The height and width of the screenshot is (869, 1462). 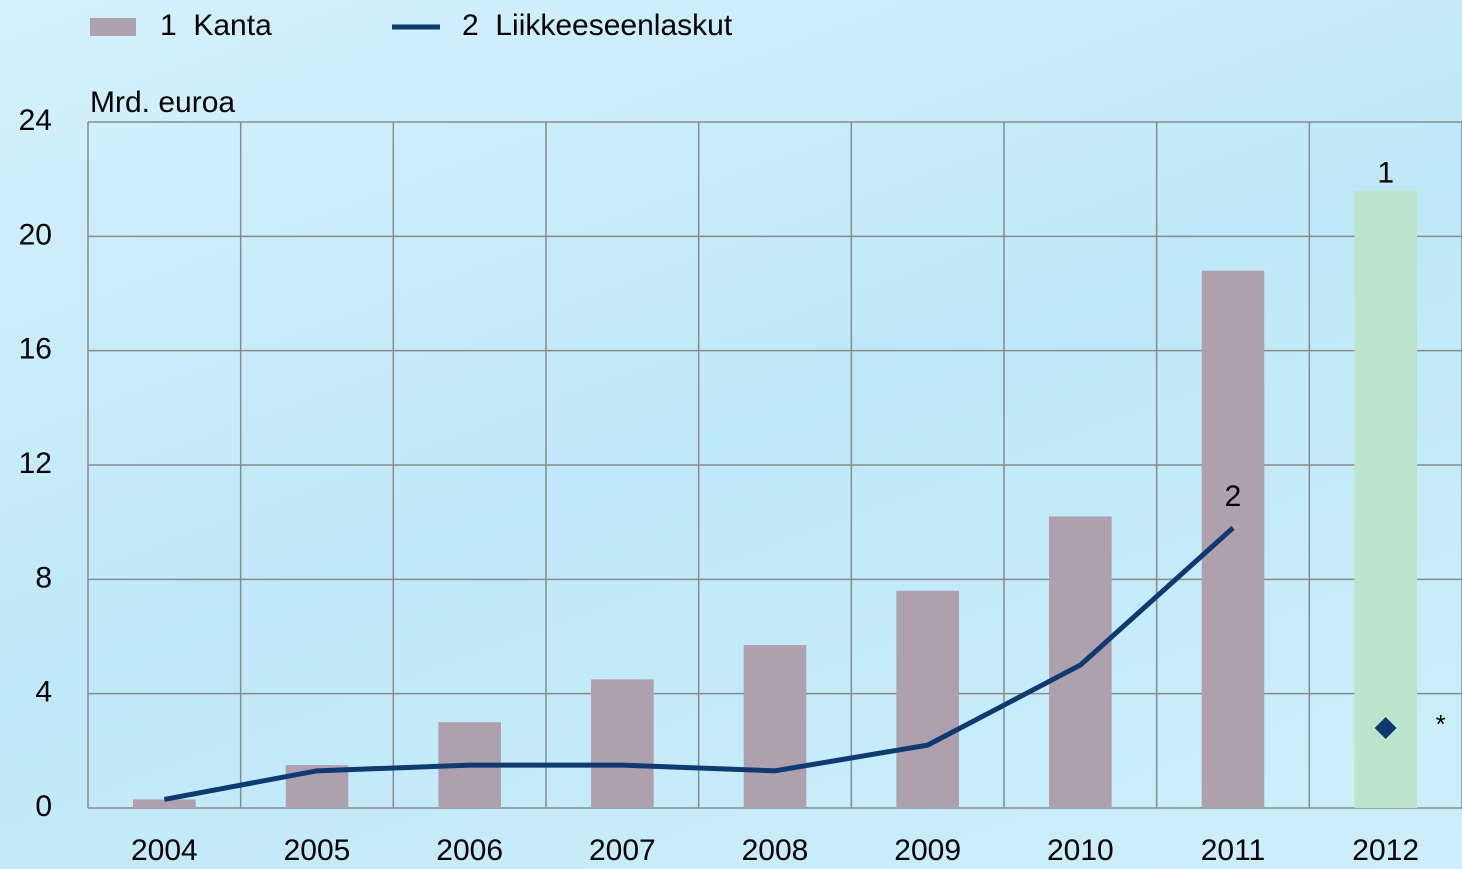 I want to click on y-tick-label: 24, so click(x=35, y=120).